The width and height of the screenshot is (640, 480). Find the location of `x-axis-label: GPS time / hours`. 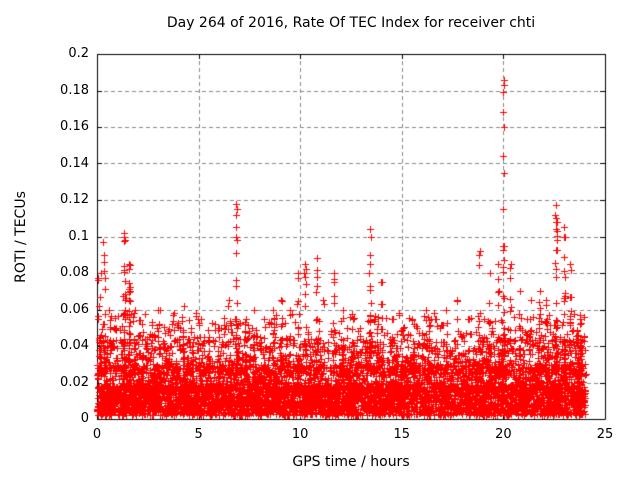

x-axis-label: GPS time / hours is located at coordinates (351, 462).